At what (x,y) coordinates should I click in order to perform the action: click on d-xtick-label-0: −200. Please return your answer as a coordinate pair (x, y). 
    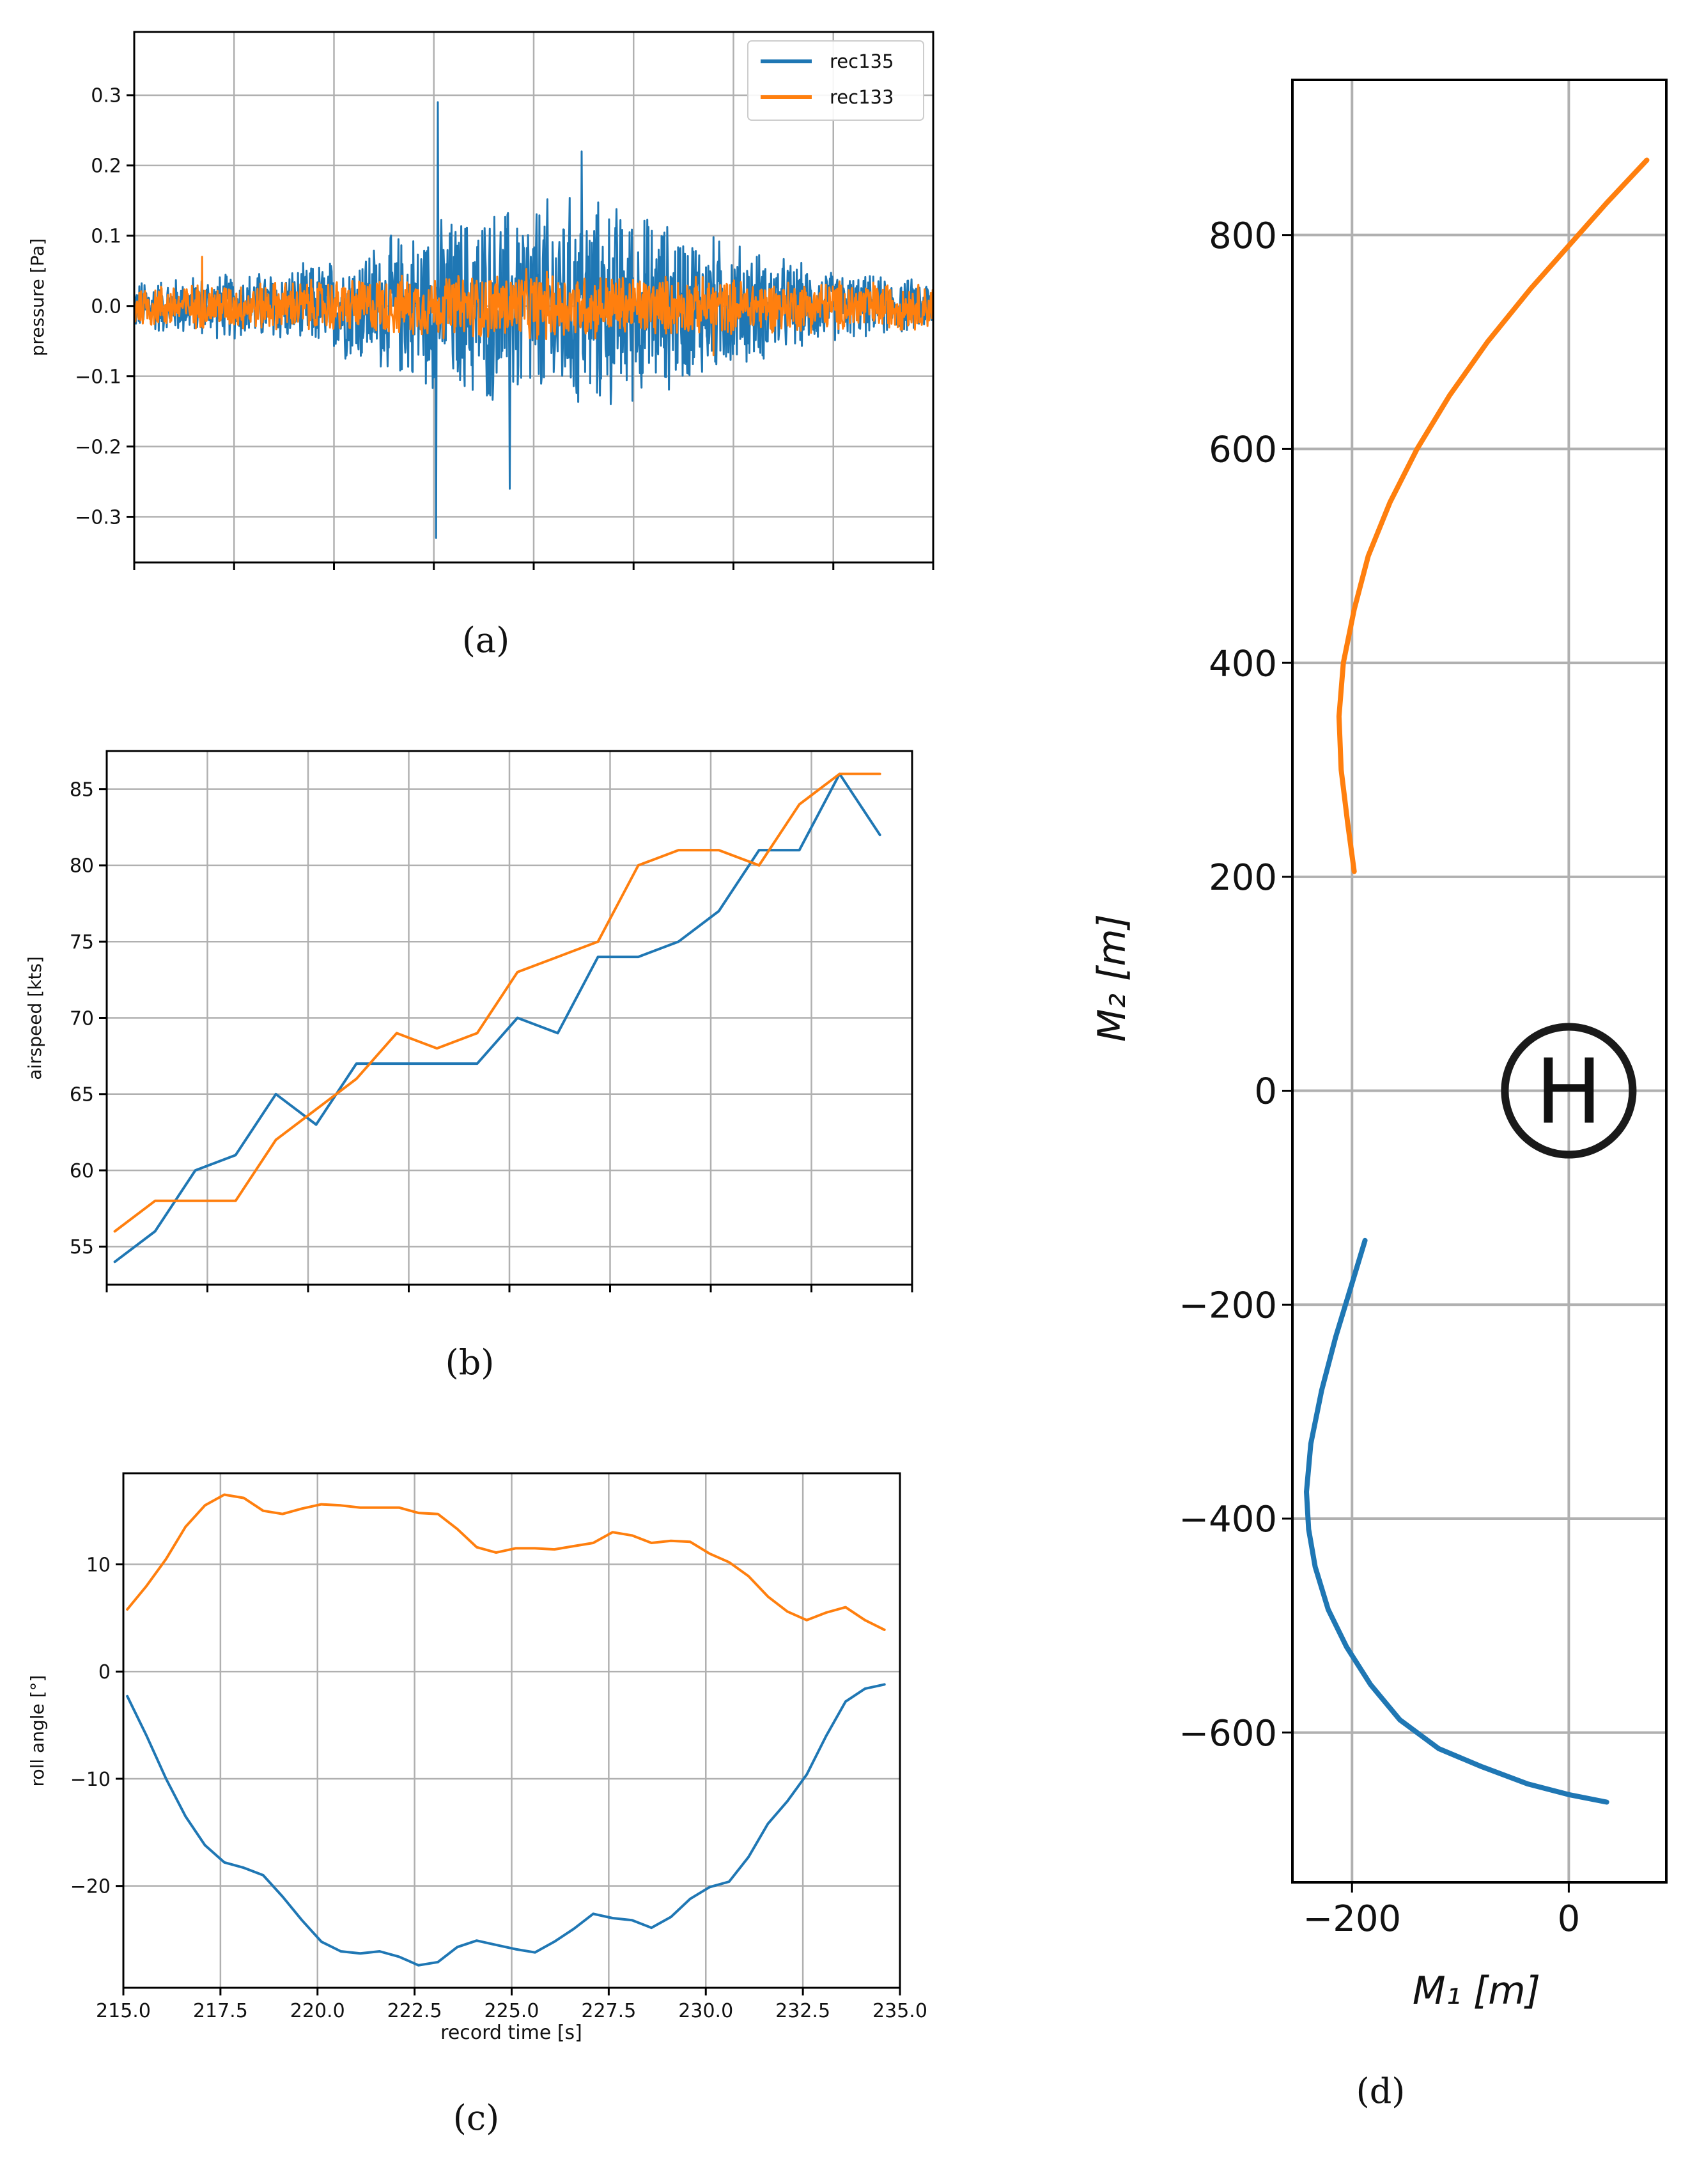
    Looking at the image, I should click on (1352, 1919).